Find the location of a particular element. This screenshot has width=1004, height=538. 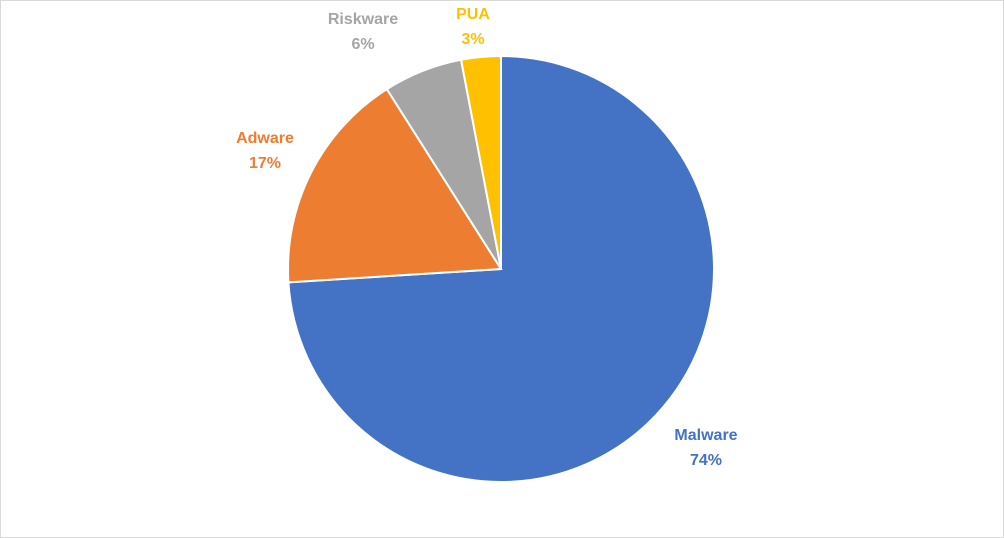

slice-value-label: 3% is located at coordinates (472, 39).